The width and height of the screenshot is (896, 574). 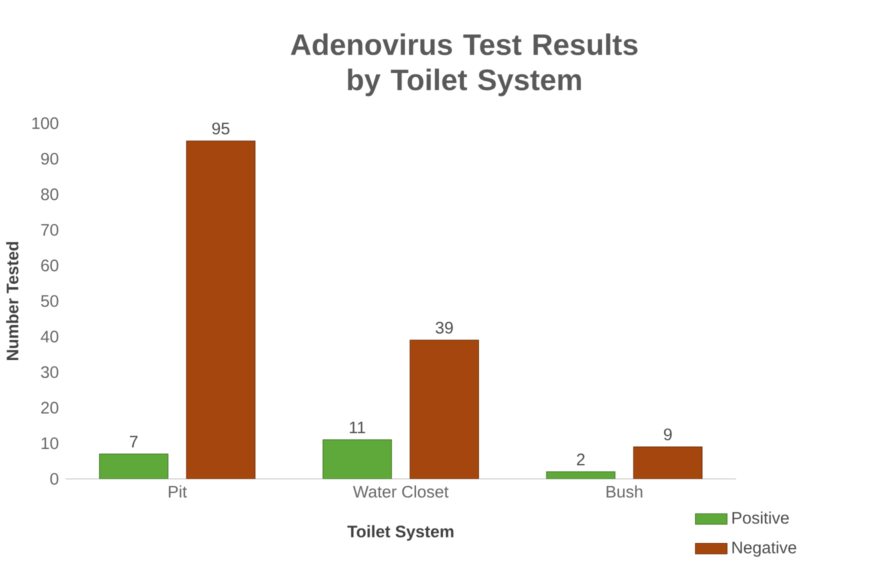 What do you see at coordinates (668, 434) in the screenshot?
I see `data-label: 9` at bounding box center [668, 434].